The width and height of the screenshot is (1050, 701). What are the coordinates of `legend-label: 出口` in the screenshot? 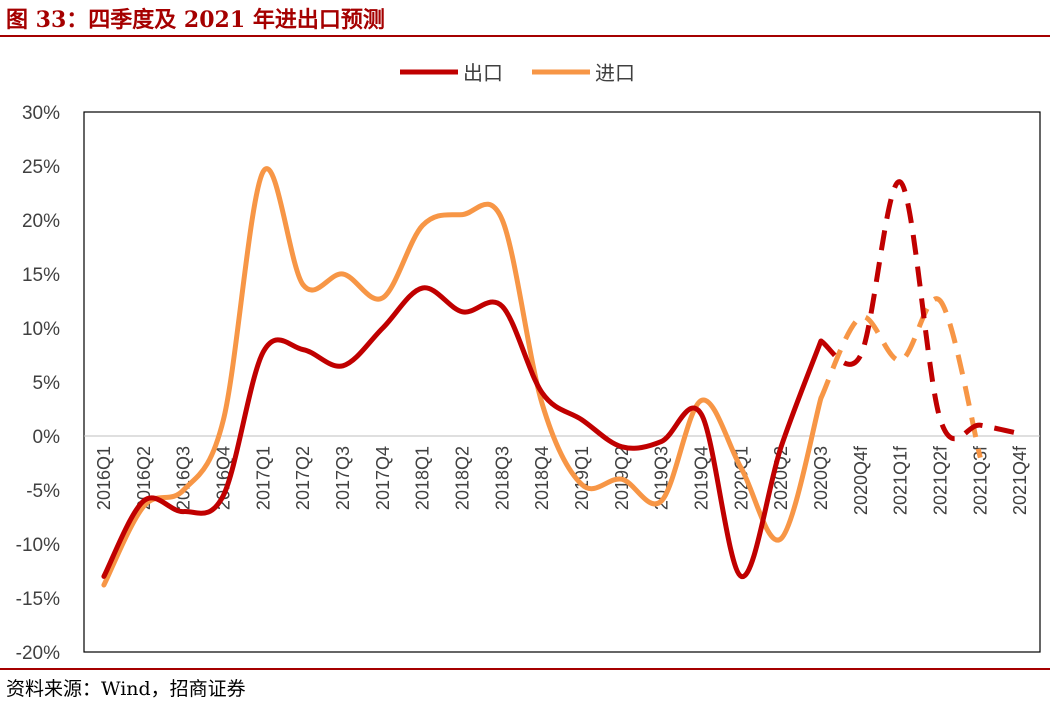 It's located at (483, 73).